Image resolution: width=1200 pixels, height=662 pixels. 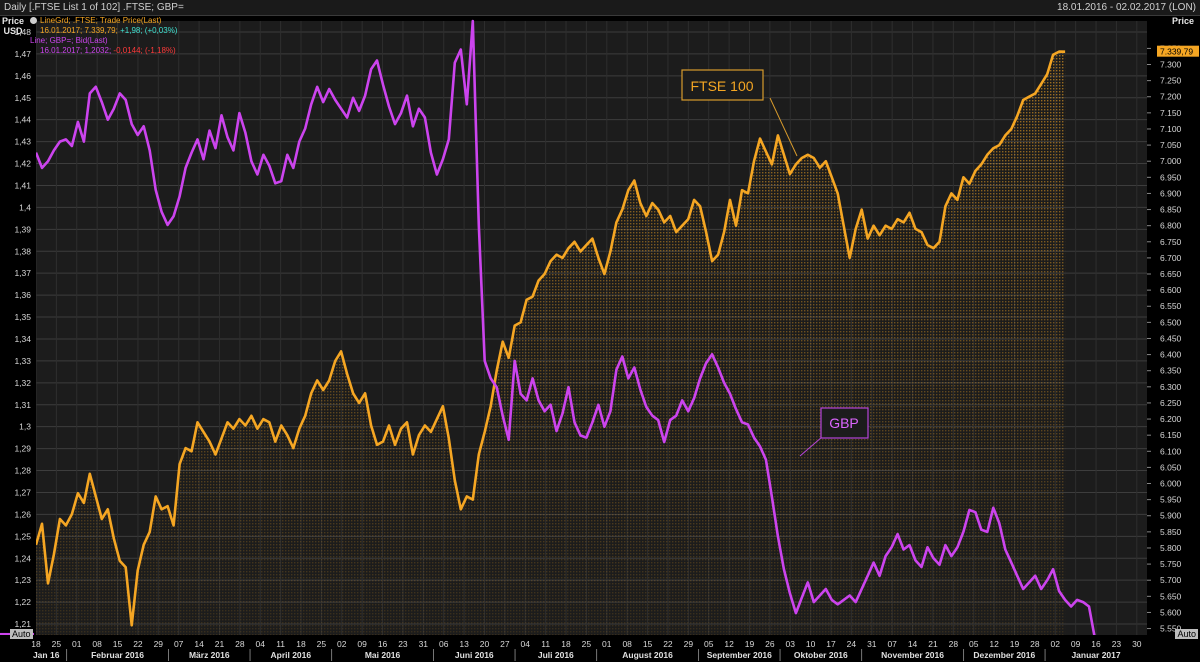 I want to click on x-tick-label: 26, so click(x=770, y=644).